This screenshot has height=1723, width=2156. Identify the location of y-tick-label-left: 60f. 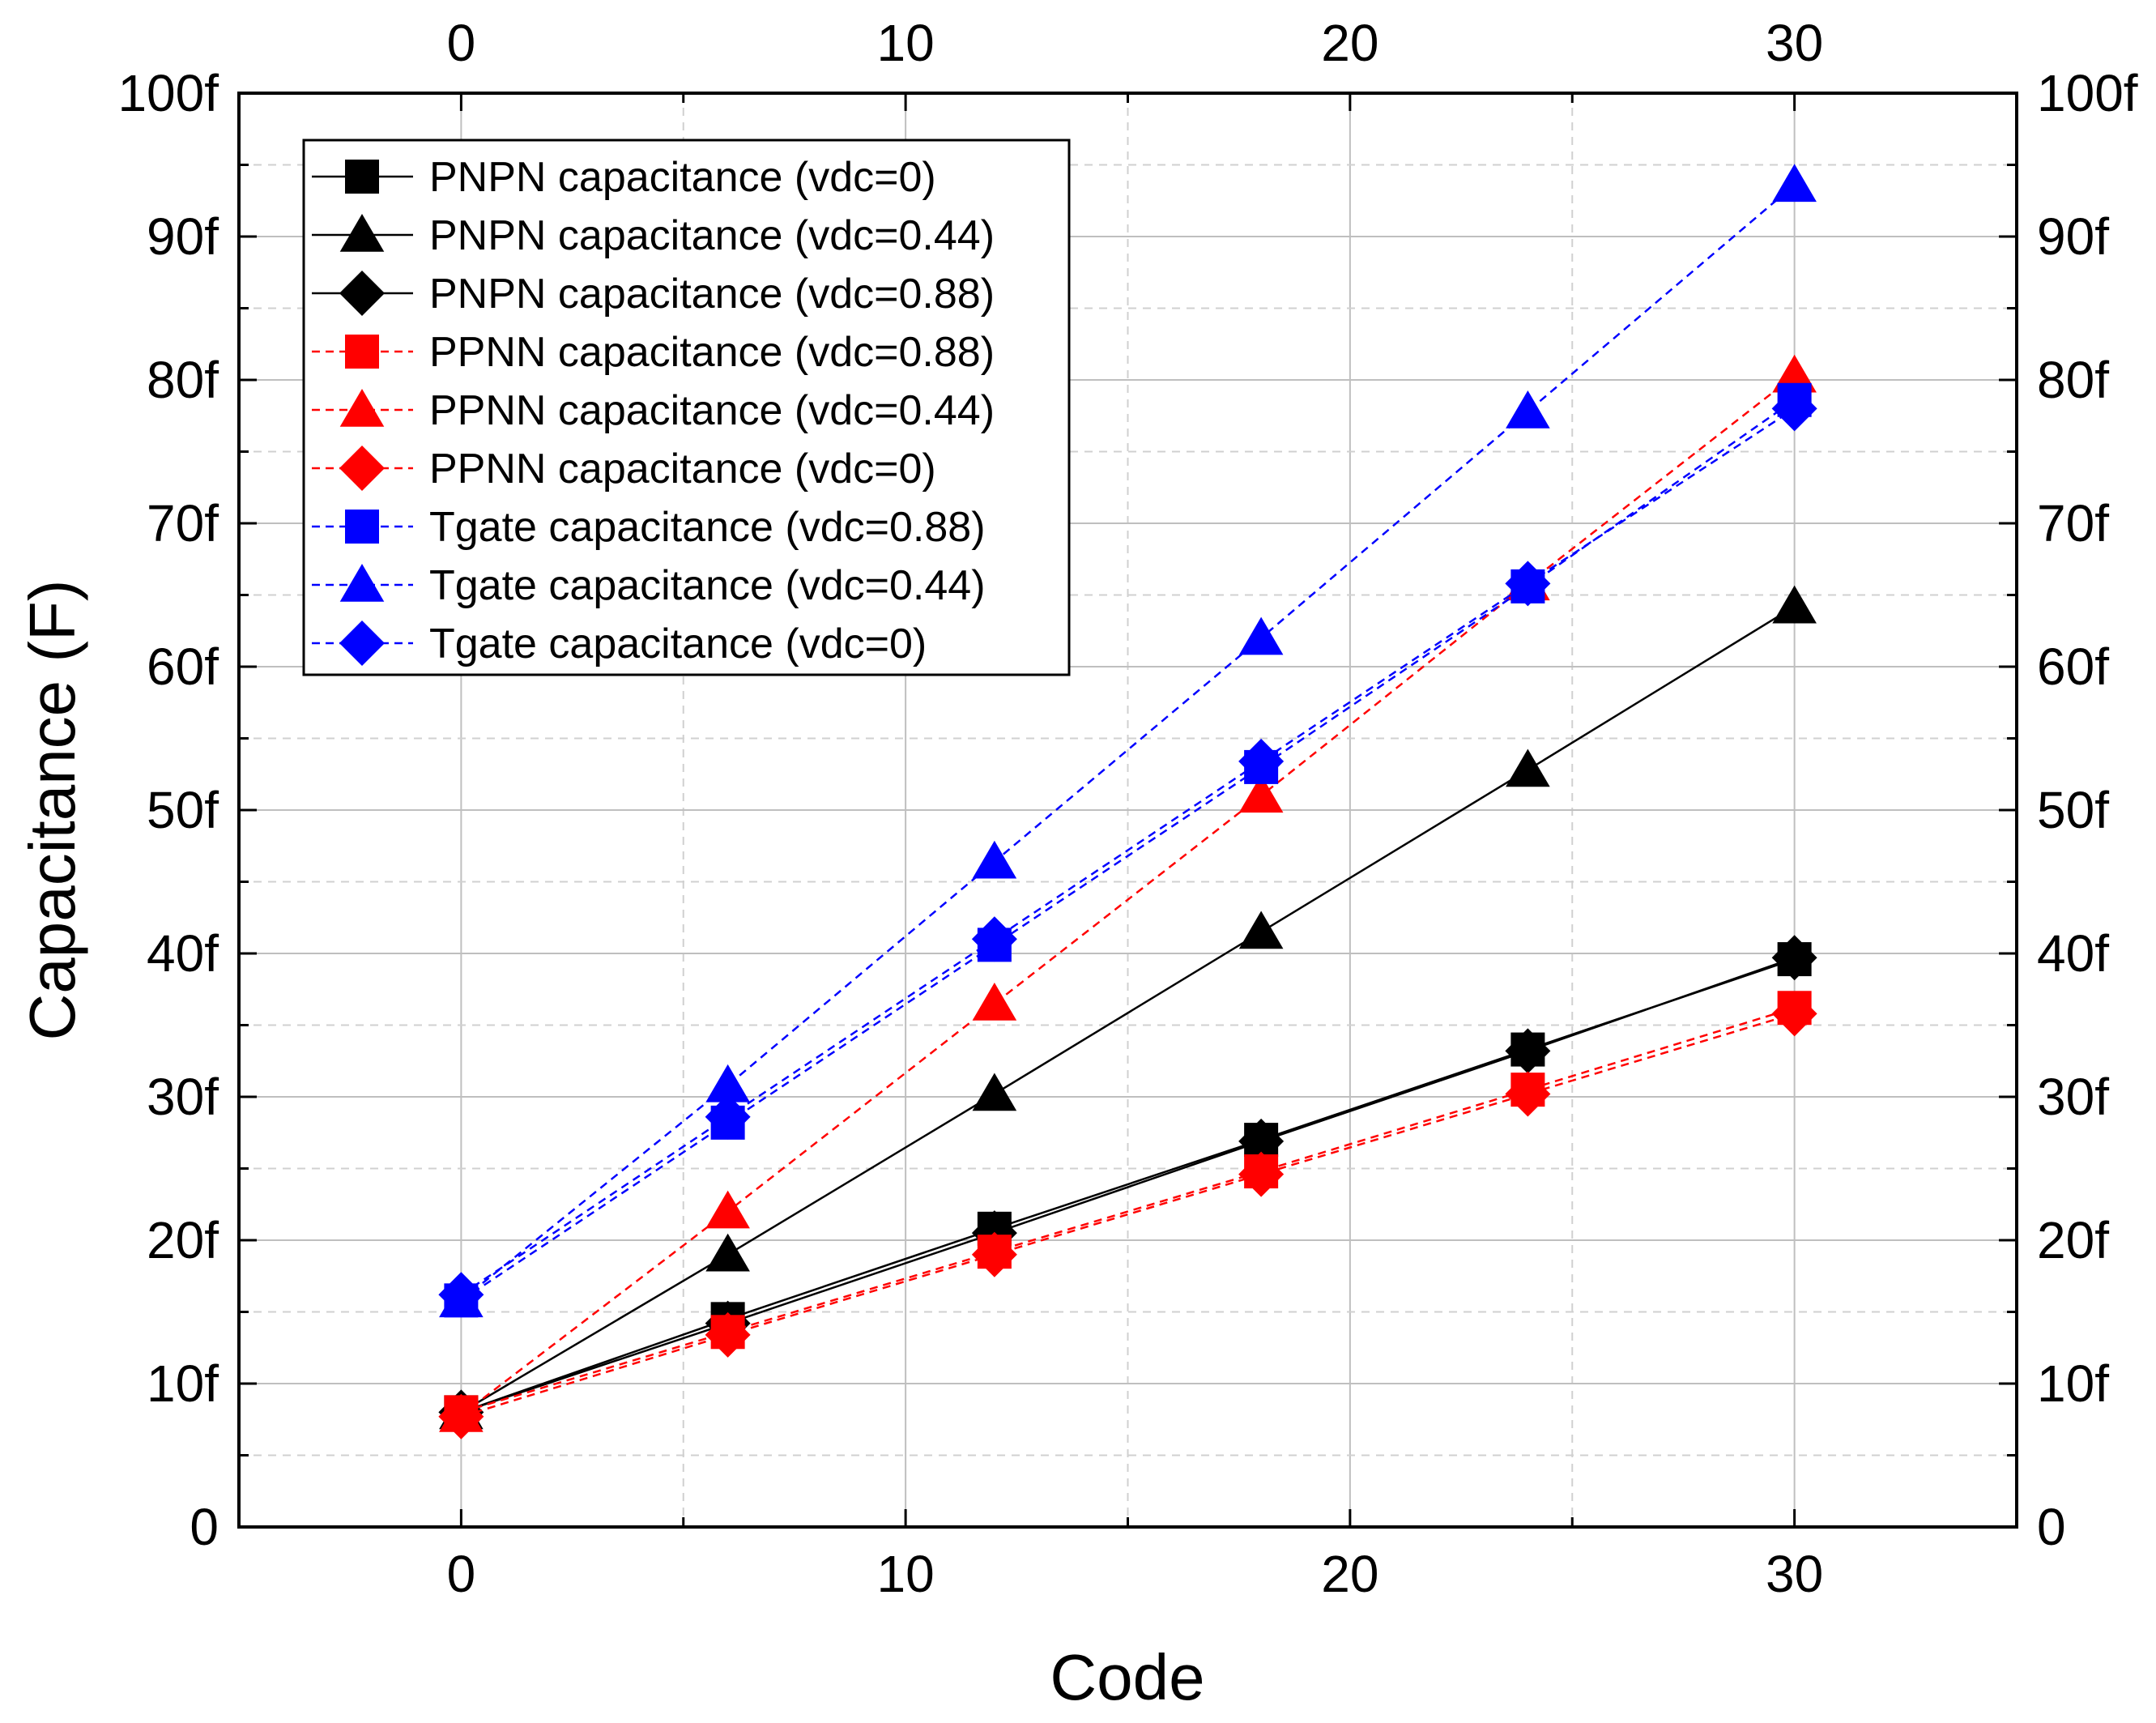
(183, 667).